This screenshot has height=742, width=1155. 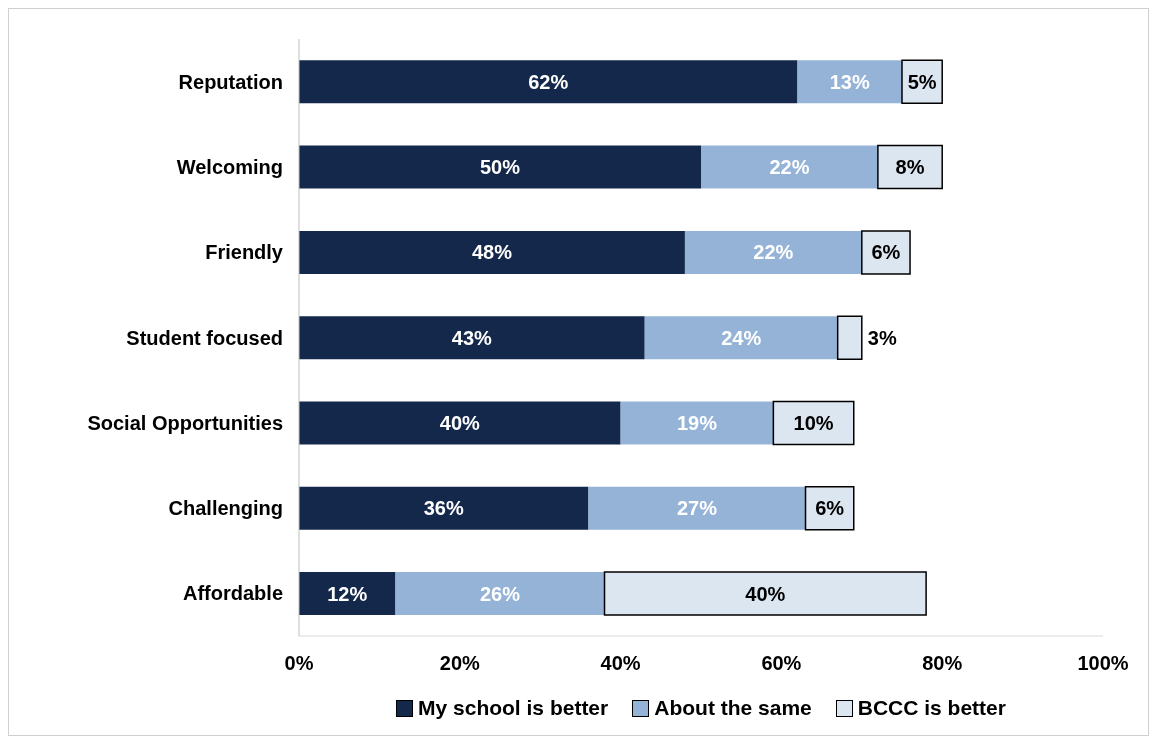 I want to click on data-label: 10%, so click(x=813, y=422).